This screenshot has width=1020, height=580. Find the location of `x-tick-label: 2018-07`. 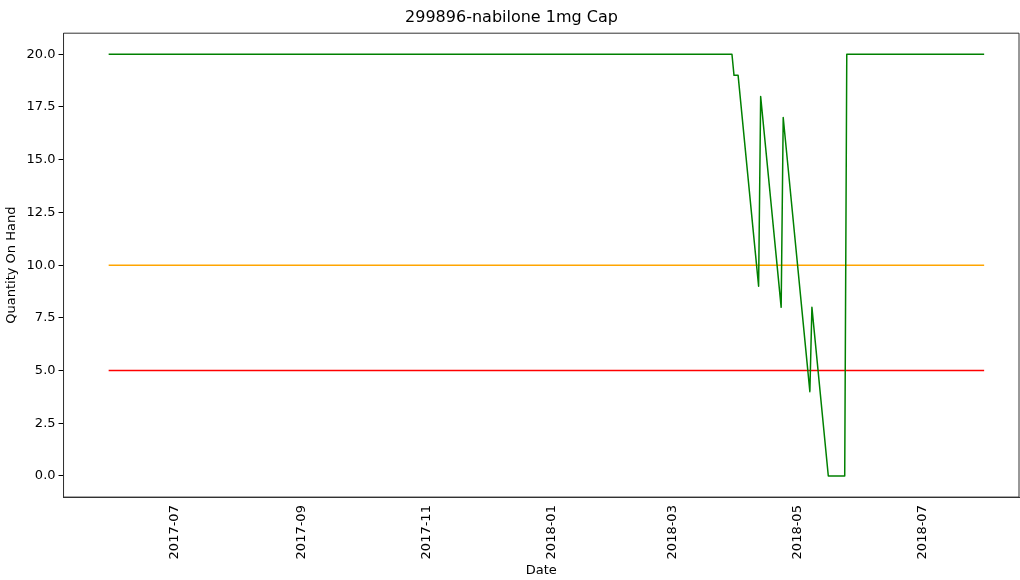

x-tick-label: 2018-07 is located at coordinates (922, 532).